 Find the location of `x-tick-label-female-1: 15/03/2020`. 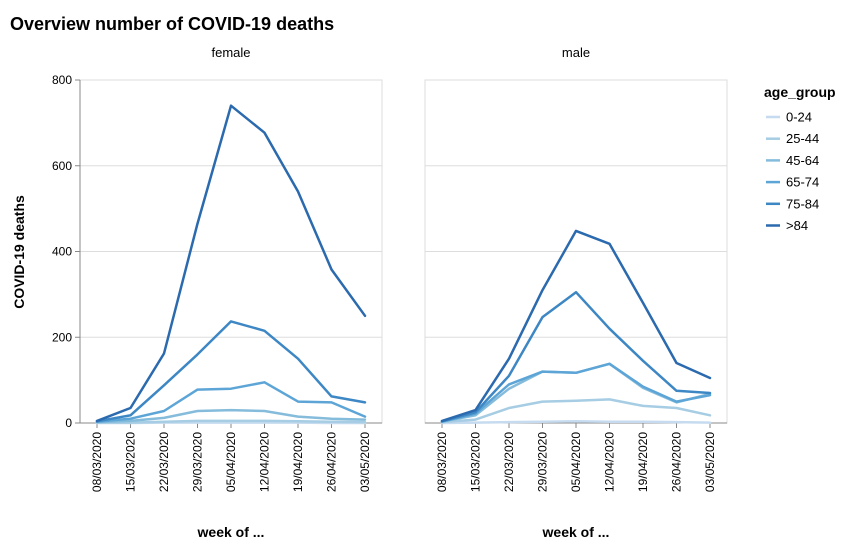

x-tick-label-female-1: 15/03/2020 is located at coordinates (131, 462).